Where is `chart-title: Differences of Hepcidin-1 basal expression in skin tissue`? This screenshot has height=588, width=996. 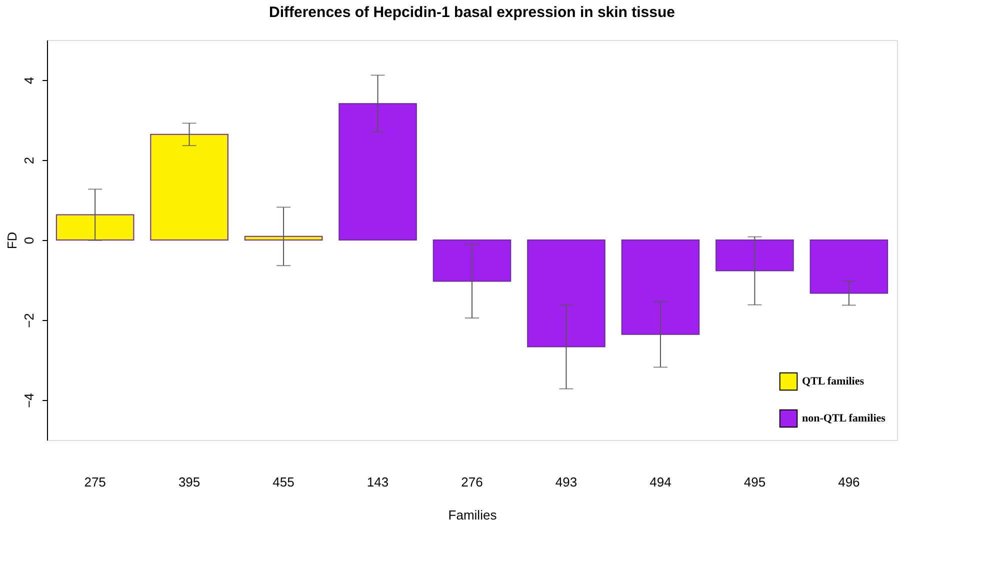 chart-title: Differences of Hepcidin-1 basal expression in skin tissue is located at coordinates (472, 12).